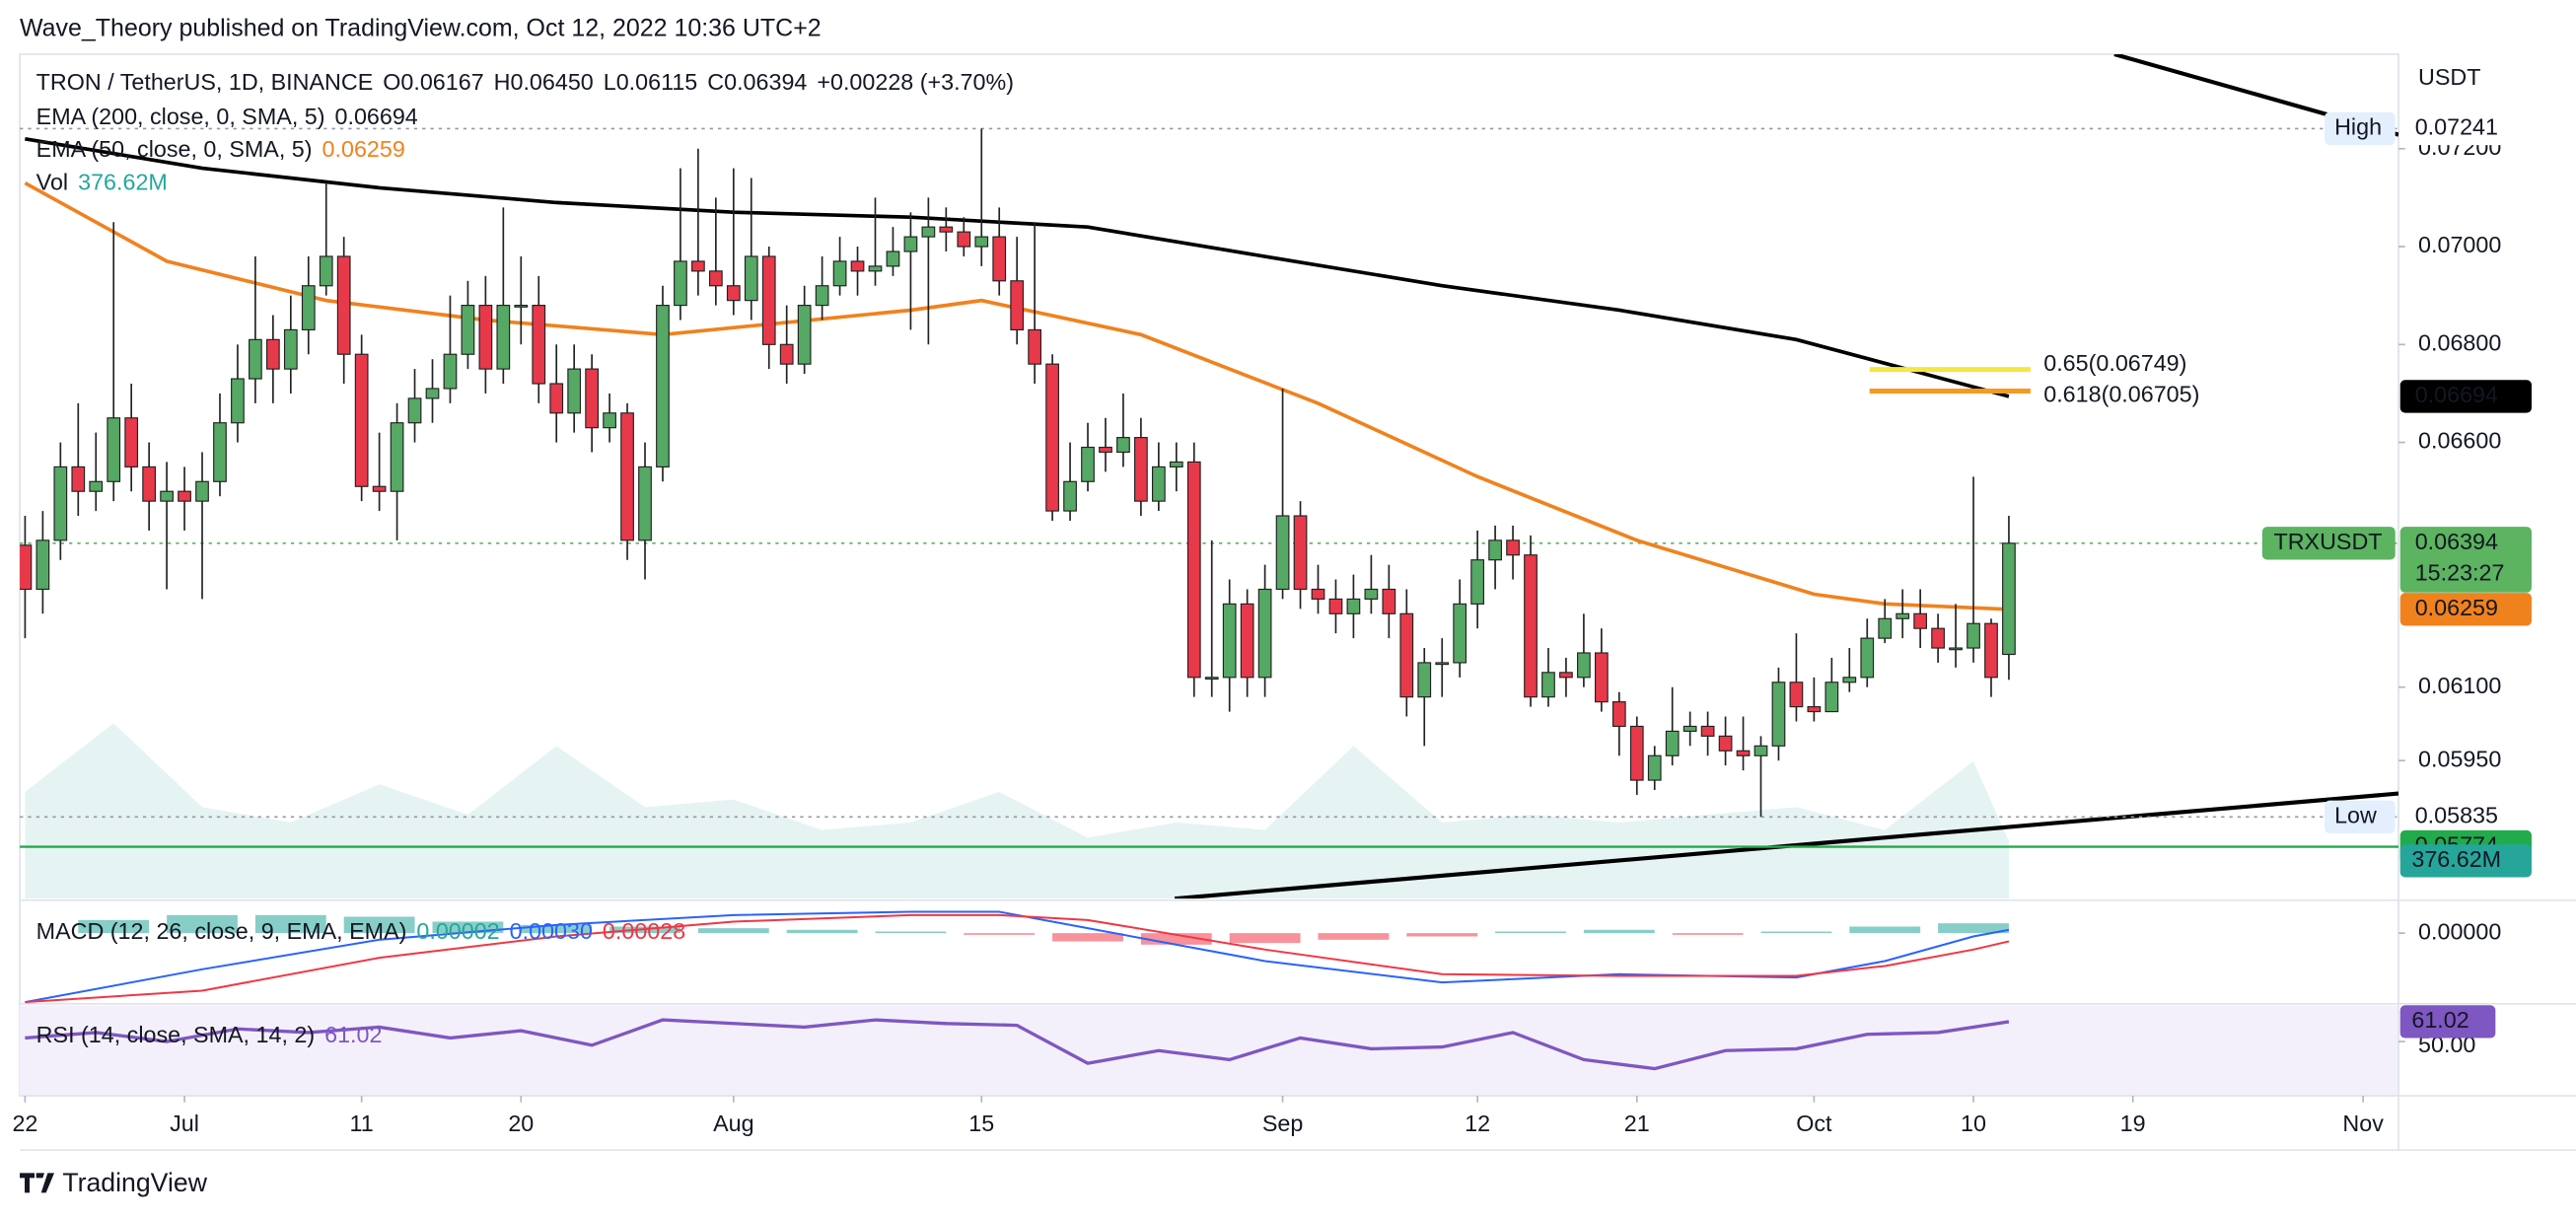  Describe the element at coordinates (1017, 957) in the screenshot. I see `macd-line` at that location.